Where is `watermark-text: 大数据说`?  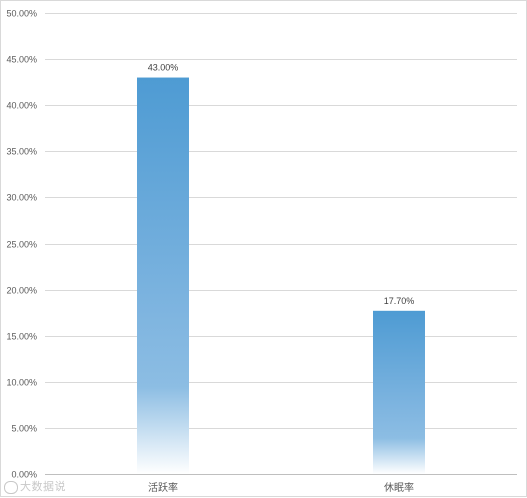
watermark-text: 大数据说 is located at coordinates (43, 486).